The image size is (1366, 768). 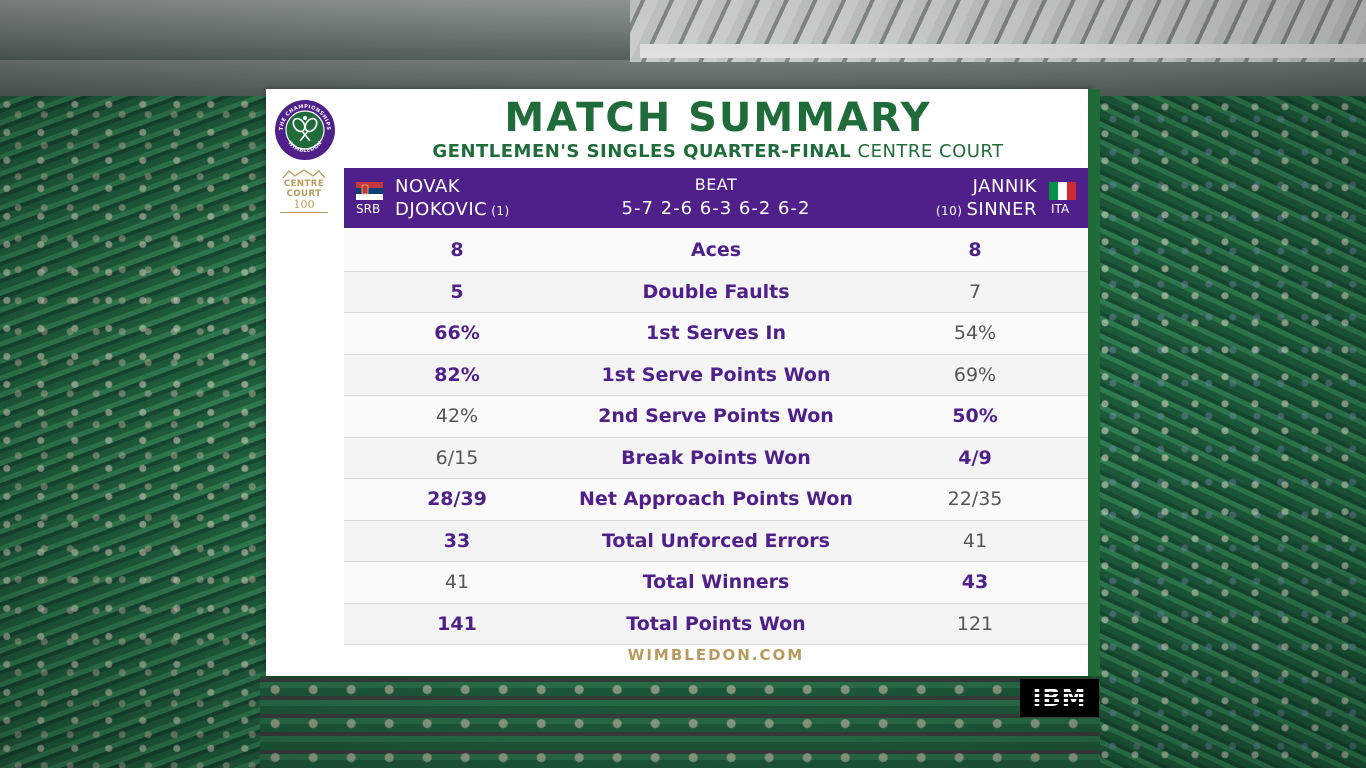 I want to click on player1-country-code: SRB, so click(x=368, y=209).